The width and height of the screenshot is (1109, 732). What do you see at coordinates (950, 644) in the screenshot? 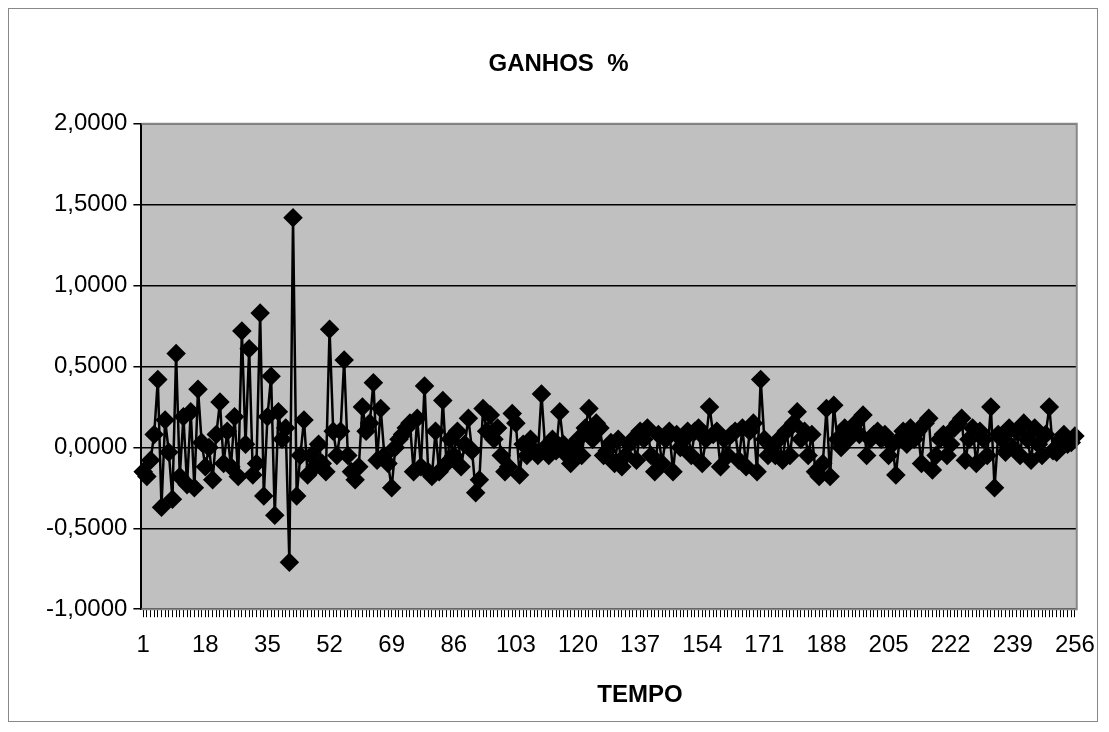
I see `x-tick-label: 222` at bounding box center [950, 644].